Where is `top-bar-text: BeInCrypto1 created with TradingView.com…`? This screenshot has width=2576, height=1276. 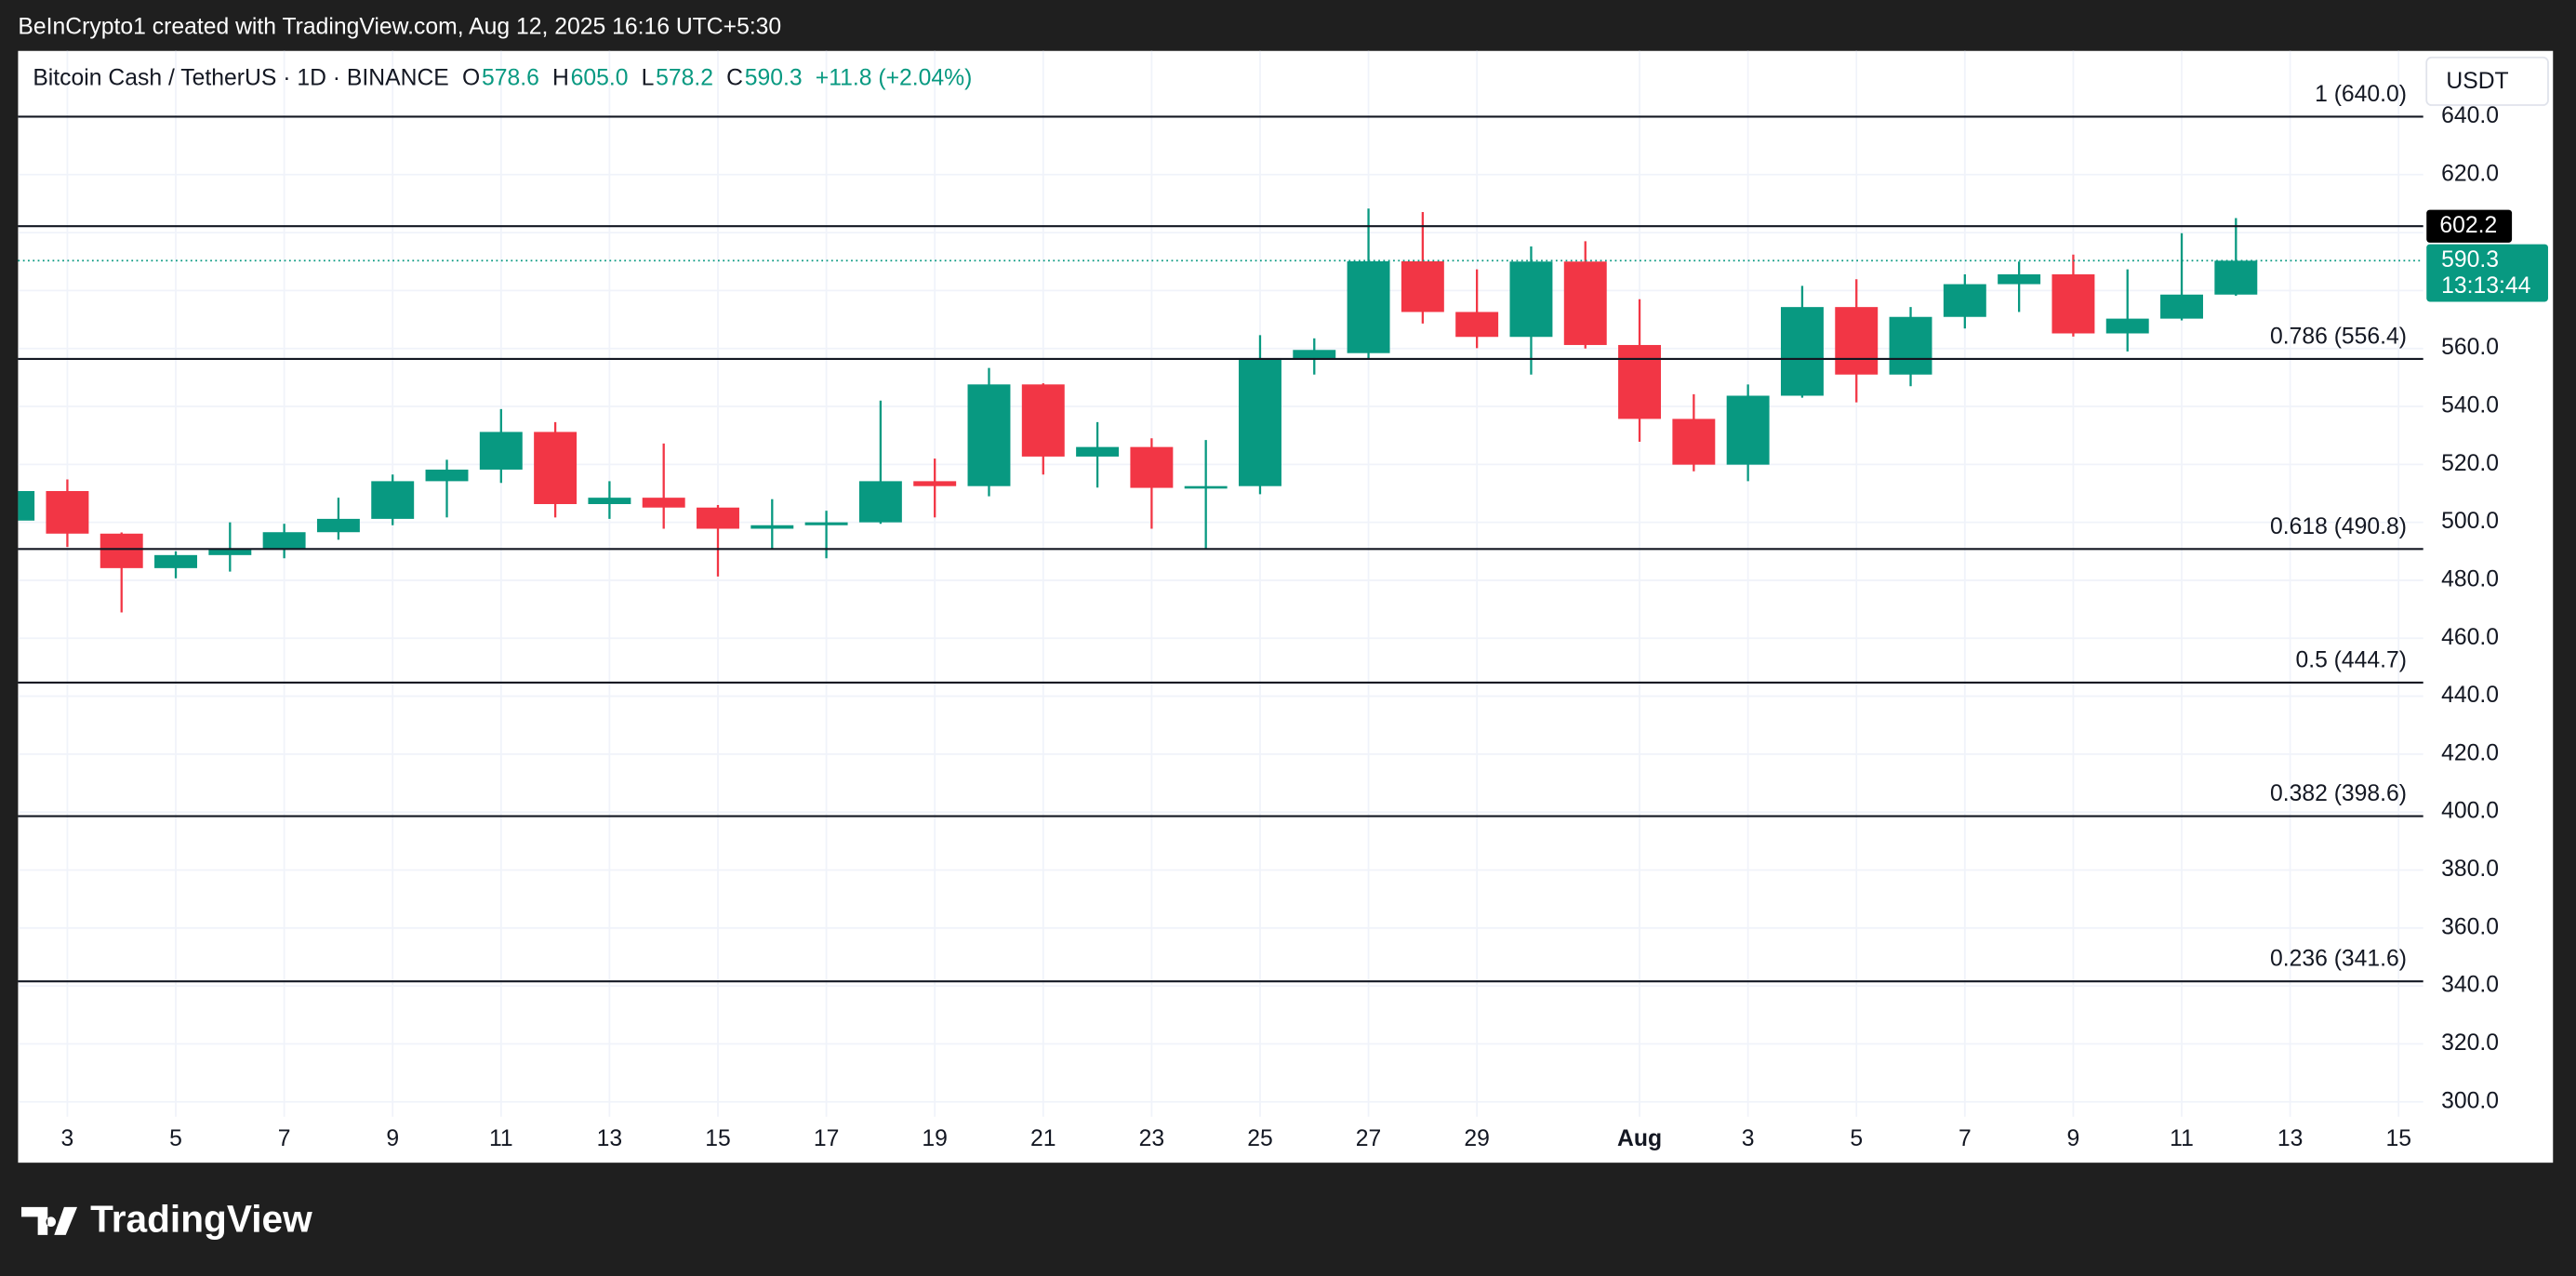
top-bar-text: BeInCrypto1 created with TradingView.com… is located at coordinates (399, 27).